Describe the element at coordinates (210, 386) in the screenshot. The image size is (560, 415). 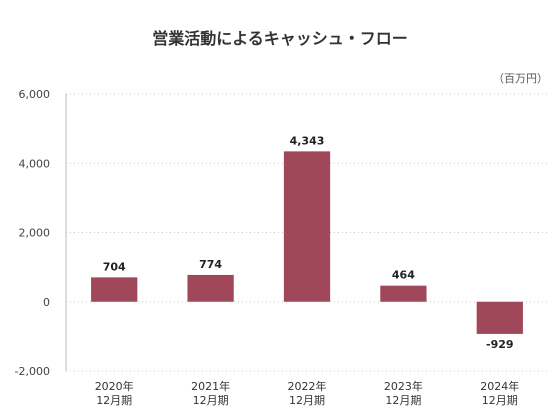
I see `x-tick-label: 2021年` at that location.